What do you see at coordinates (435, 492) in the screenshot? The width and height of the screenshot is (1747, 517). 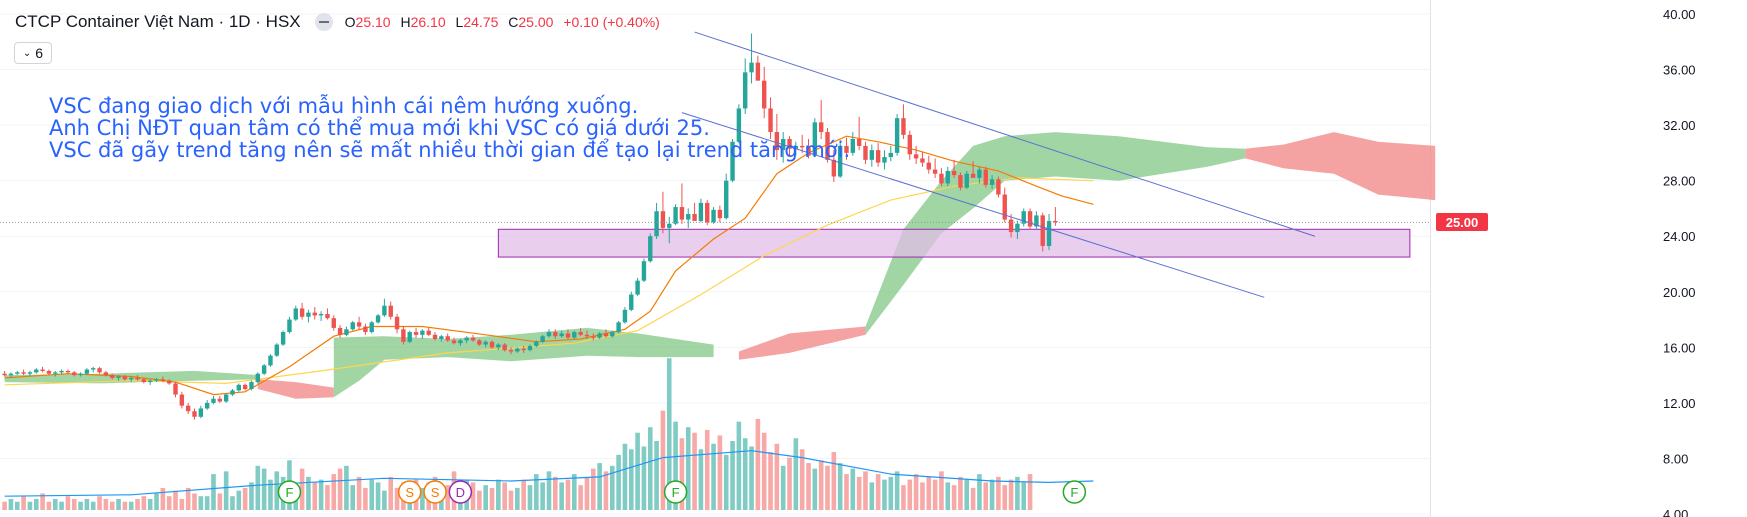 I see `event-marker` at bounding box center [435, 492].